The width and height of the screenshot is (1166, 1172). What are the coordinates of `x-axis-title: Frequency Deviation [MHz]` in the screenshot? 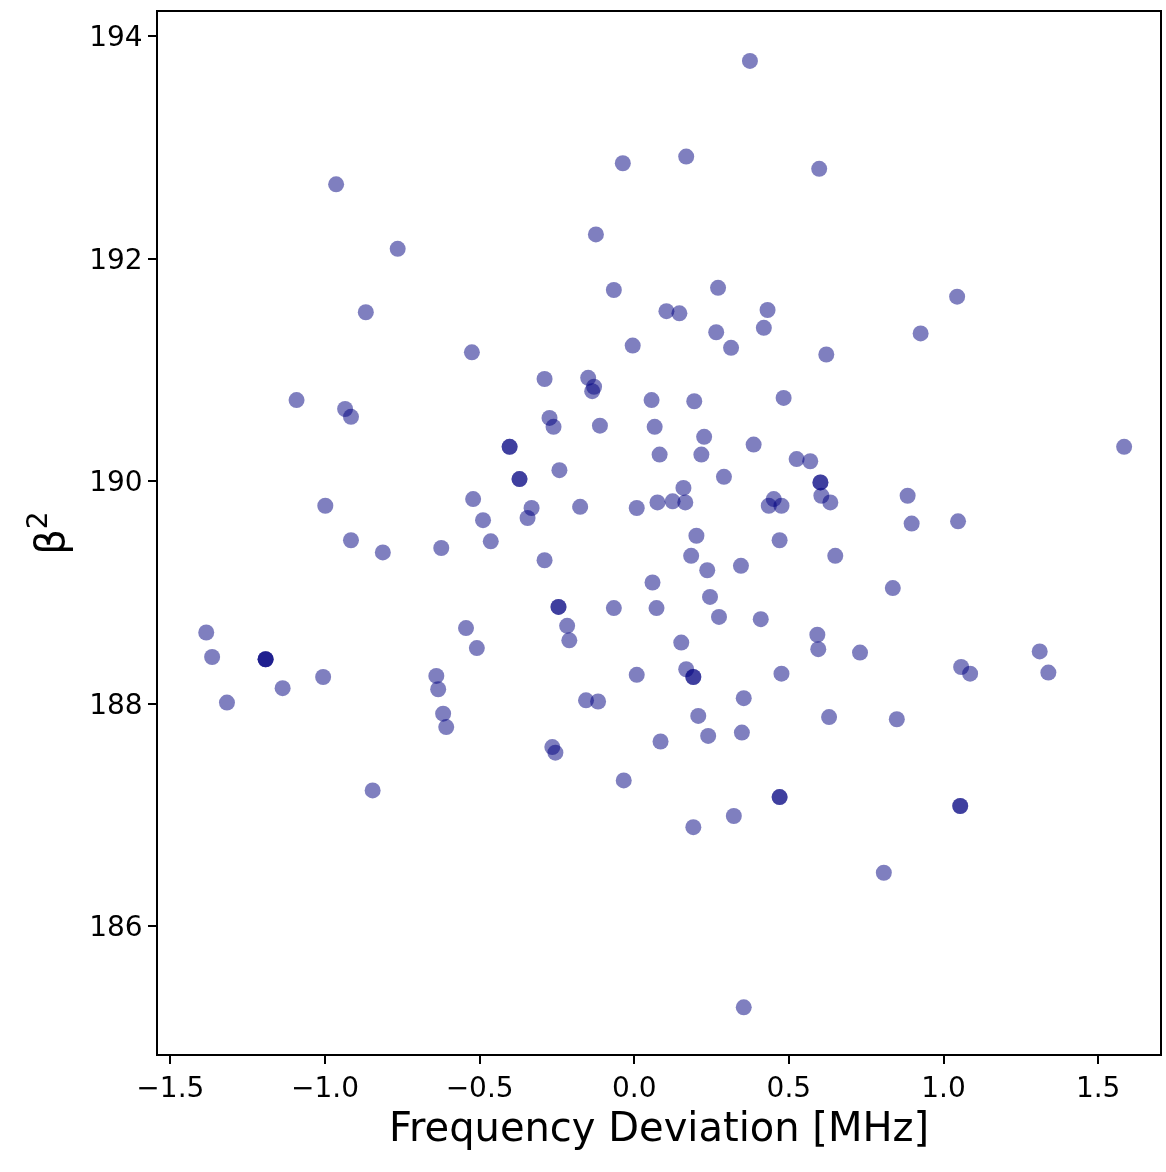 It's located at (659, 1127).